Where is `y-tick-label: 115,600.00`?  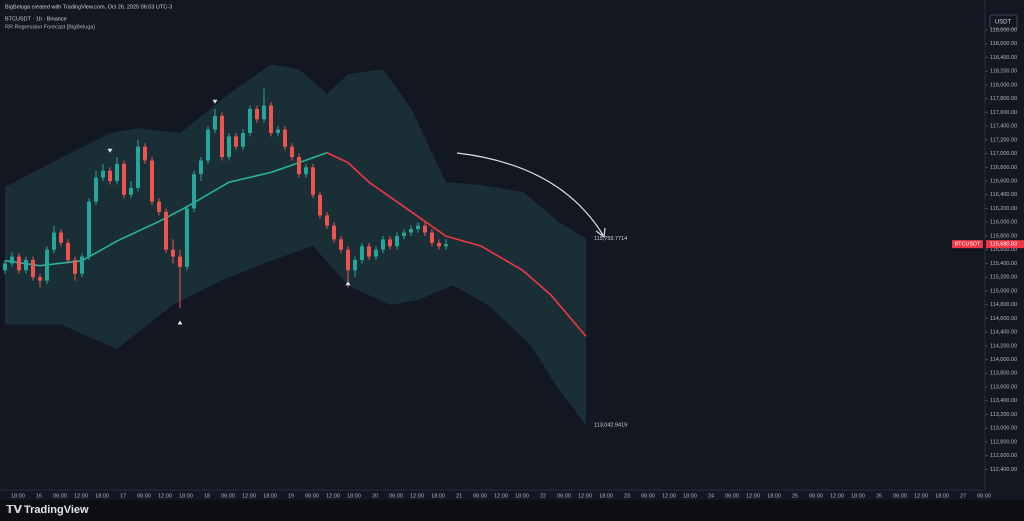 y-tick-label: 115,600.00 is located at coordinates (1003, 250).